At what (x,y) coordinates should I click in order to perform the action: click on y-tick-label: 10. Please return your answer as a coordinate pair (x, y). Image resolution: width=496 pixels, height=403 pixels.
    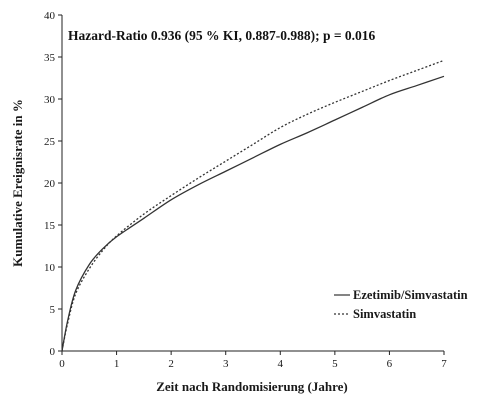
    Looking at the image, I should click on (50, 268).